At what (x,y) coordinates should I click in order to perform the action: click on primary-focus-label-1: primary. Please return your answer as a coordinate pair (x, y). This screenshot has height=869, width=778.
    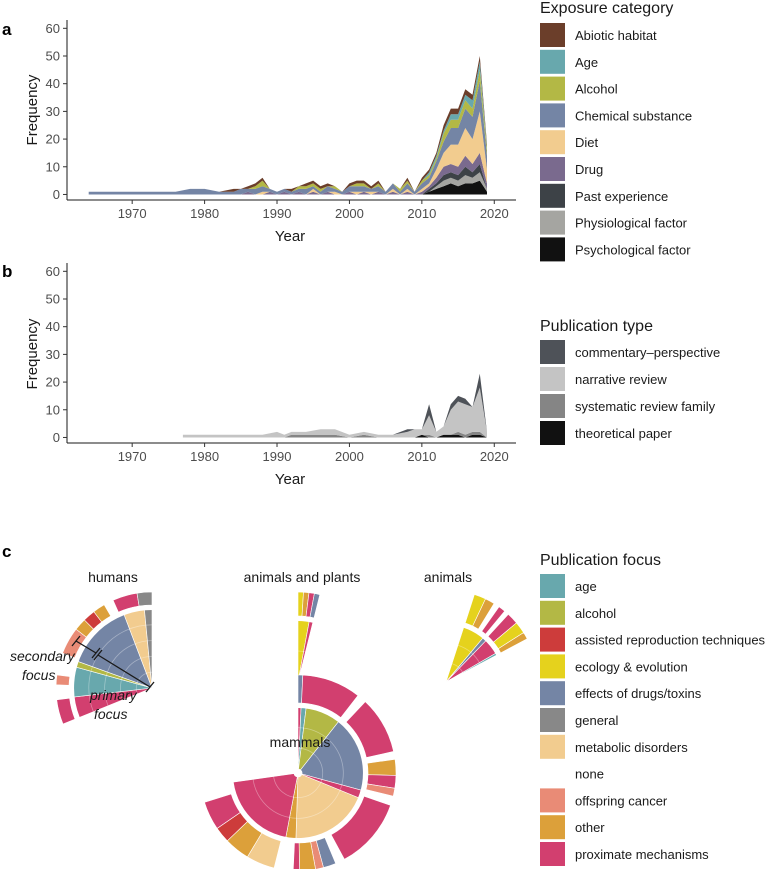
    Looking at the image, I should click on (113, 695).